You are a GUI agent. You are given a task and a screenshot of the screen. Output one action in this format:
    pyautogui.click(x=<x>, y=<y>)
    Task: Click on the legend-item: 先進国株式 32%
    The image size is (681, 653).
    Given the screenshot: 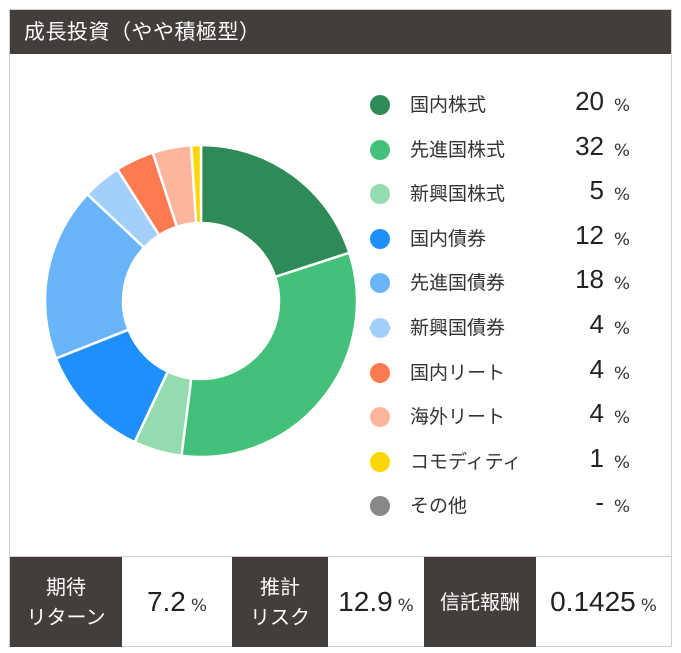 What is the action you would take?
    pyautogui.click(x=500, y=153)
    